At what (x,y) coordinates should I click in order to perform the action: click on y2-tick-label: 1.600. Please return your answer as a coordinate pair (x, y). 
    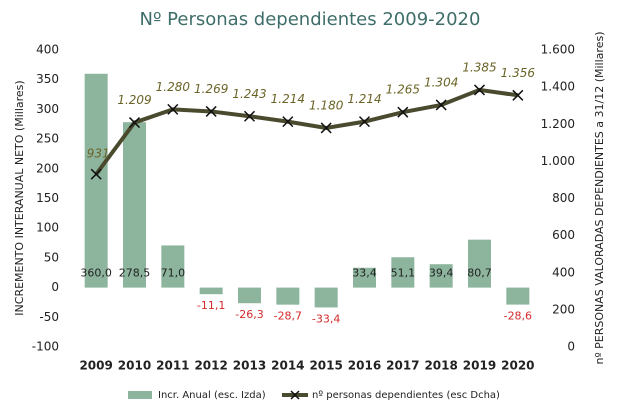
    Looking at the image, I should click on (558, 50).